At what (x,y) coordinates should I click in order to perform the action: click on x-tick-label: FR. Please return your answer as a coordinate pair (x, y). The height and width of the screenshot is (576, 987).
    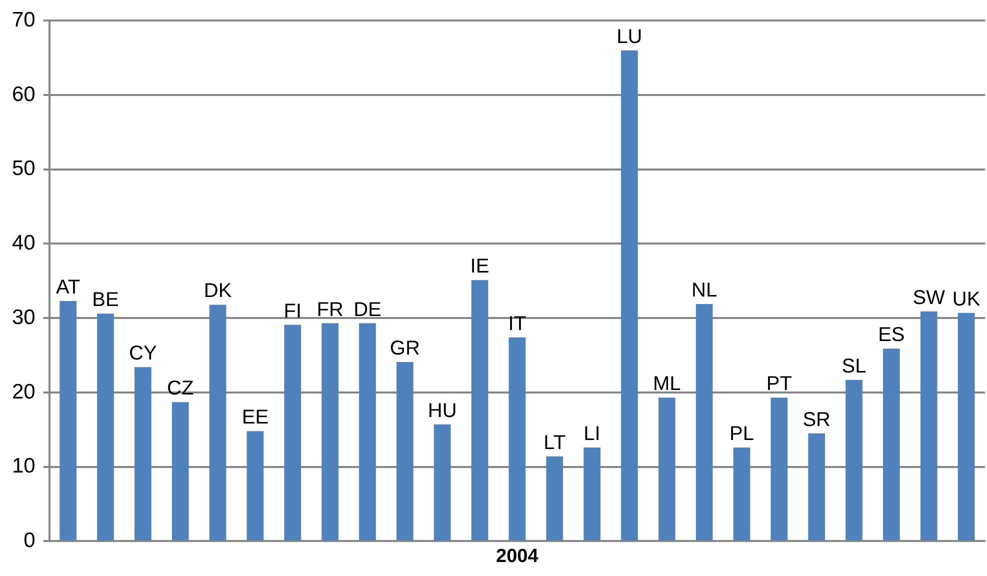
    Looking at the image, I should click on (330, 309).